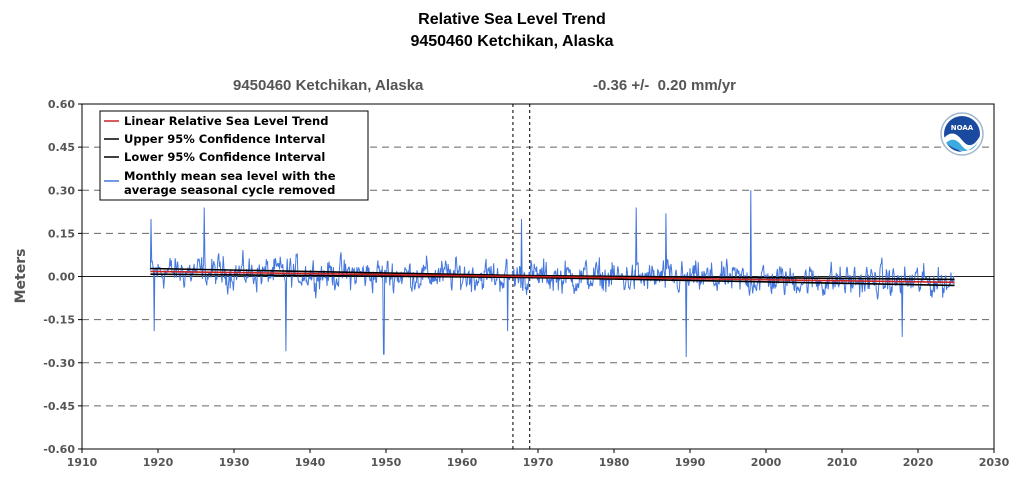 This screenshot has height=479, width=1024. I want to click on legend-box, so click(234, 155).